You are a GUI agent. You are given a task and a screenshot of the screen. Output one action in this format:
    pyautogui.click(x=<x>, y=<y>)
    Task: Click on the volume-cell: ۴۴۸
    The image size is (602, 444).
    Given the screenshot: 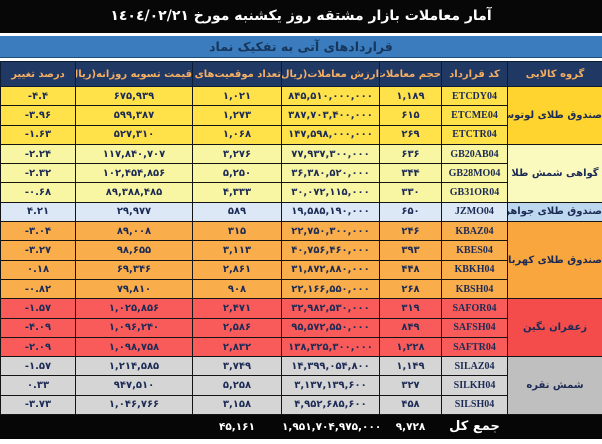 What is the action you would take?
    pyautogui.click(x=410, y=269)
    